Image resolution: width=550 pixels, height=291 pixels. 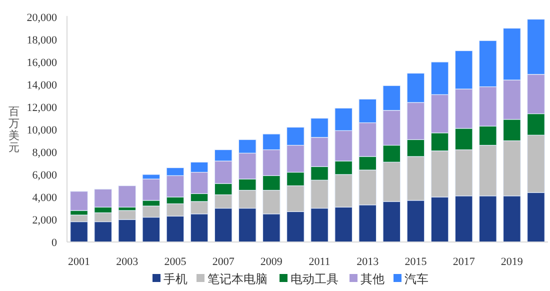 What do you see at coordinates (512, 262) in the screenshot?
I see `x-tick-label: 2019` at bounding box center [512, 262].